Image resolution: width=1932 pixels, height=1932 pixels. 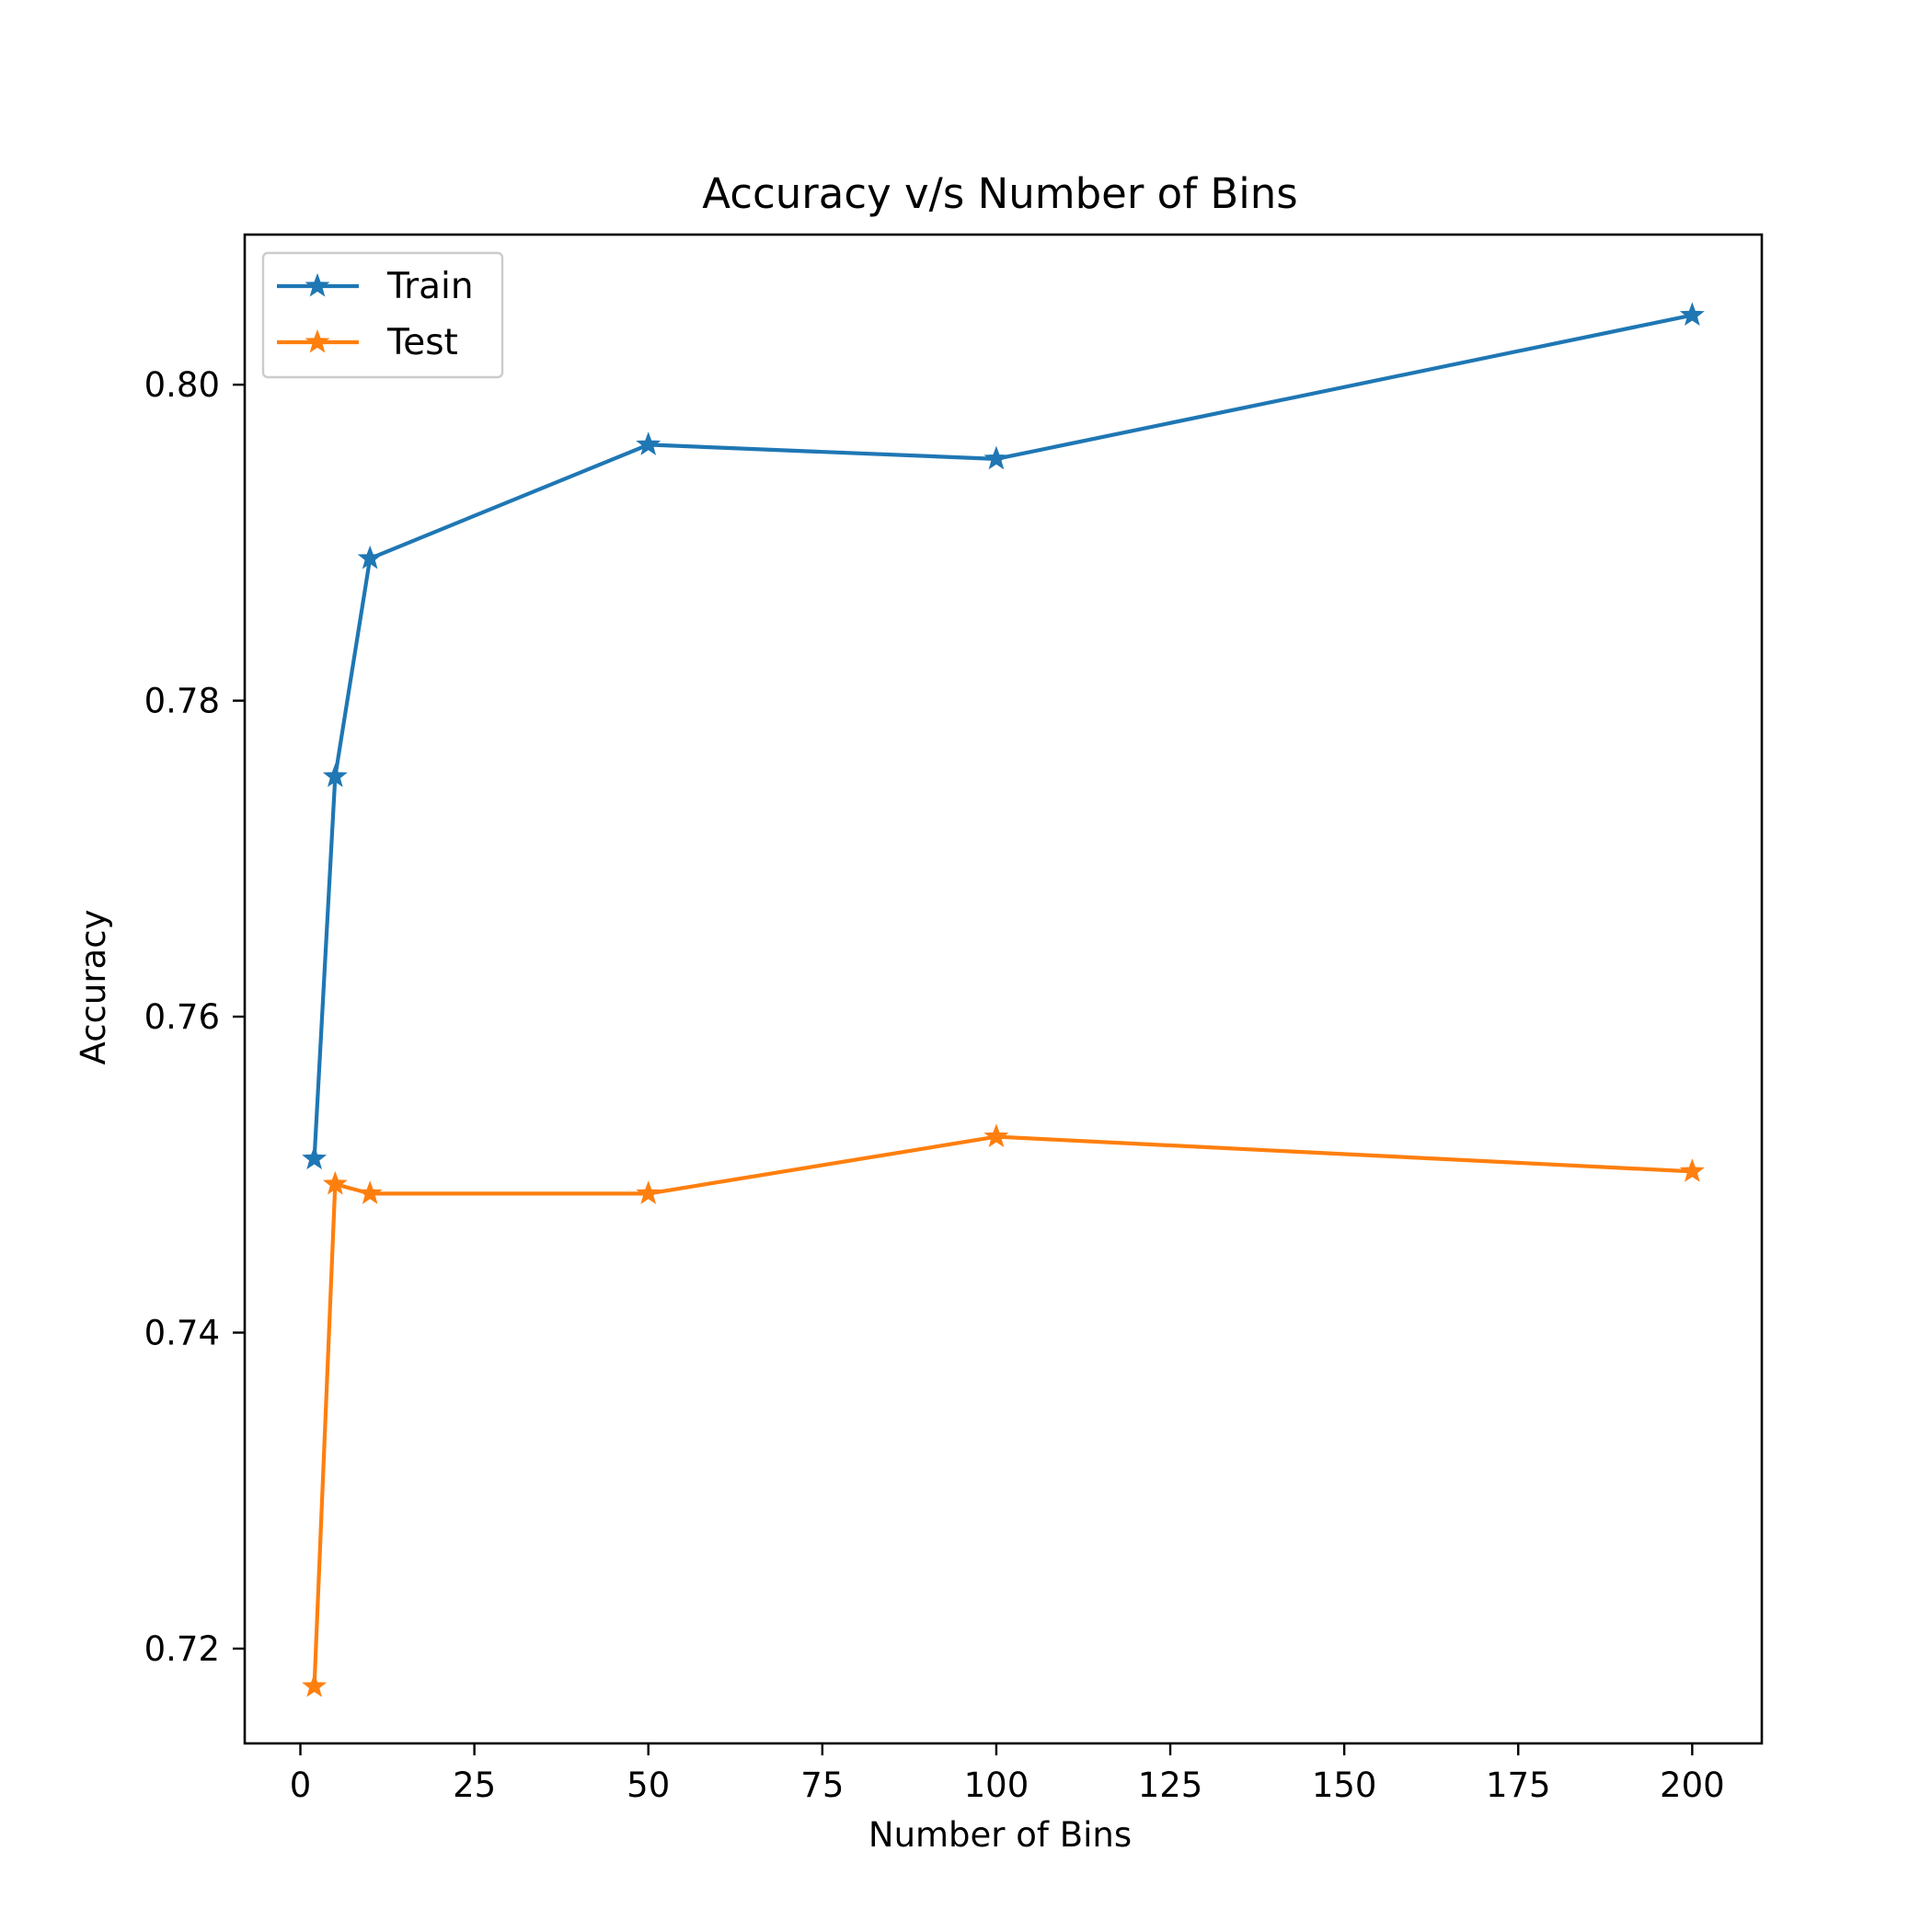 I want to click on x-tick-label: 200, so click(x=1692, y=1785).